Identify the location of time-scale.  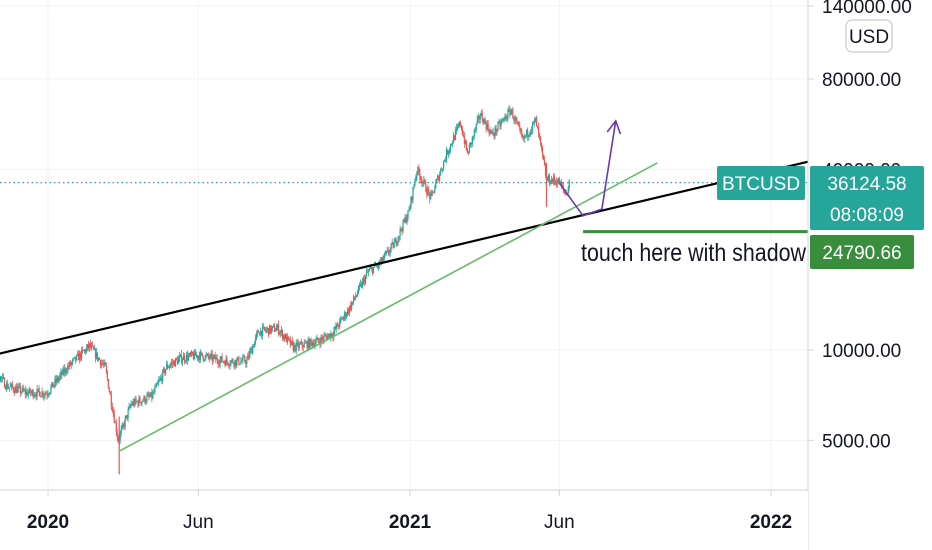
(404, 520).